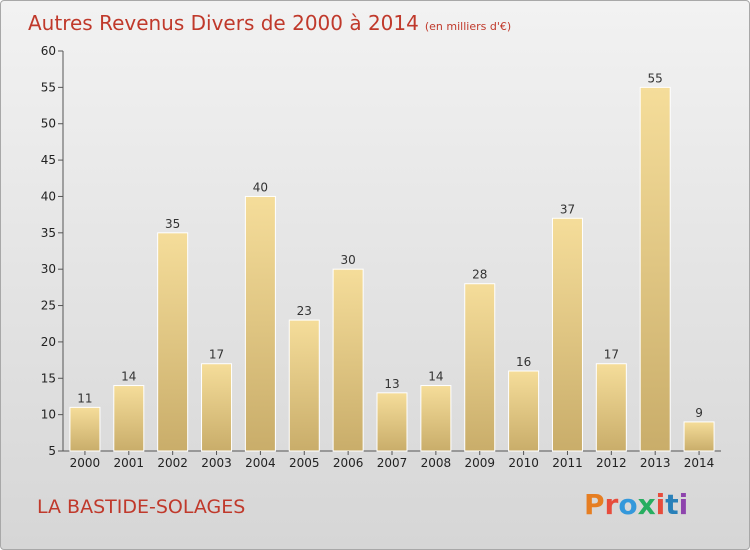 The width and height of the screenshot is (750, 550). What do you see at coordinates (304, 311) in the screenshot?
I see `bar-value-label: 23` at bounding box center [304, 311].